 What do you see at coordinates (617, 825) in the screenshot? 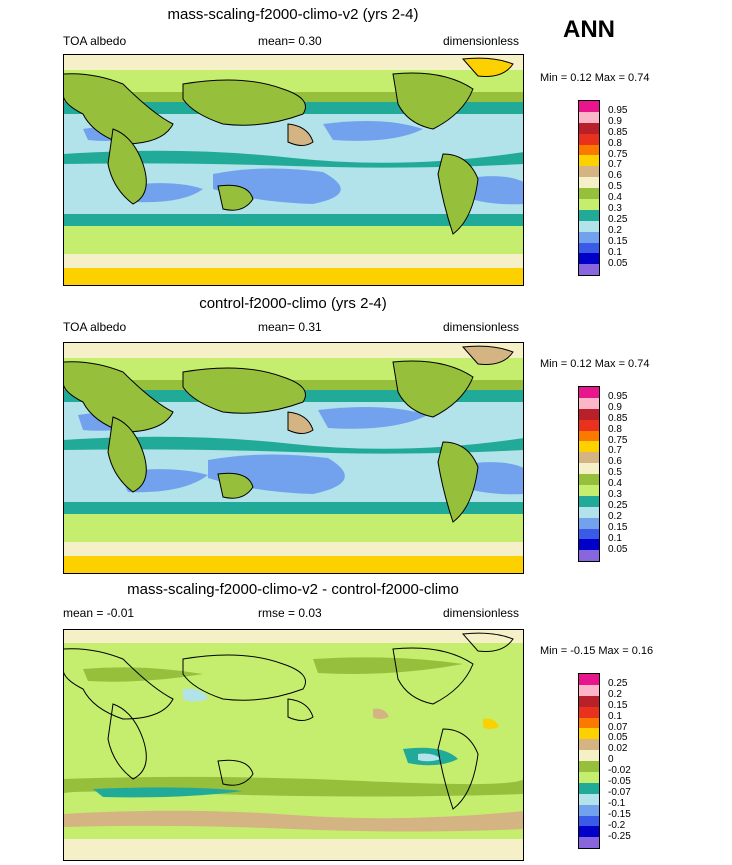
I see `colorbar-tick-label: -0.2` at bounding box center [617, 825].